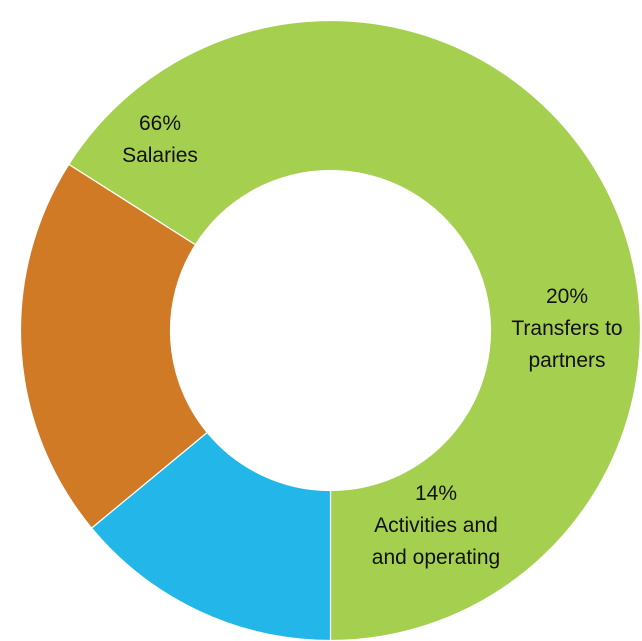  Describe the element at coordinates (436, 557) in the screenshot. I see `slice-label-line: and operating` at that location.